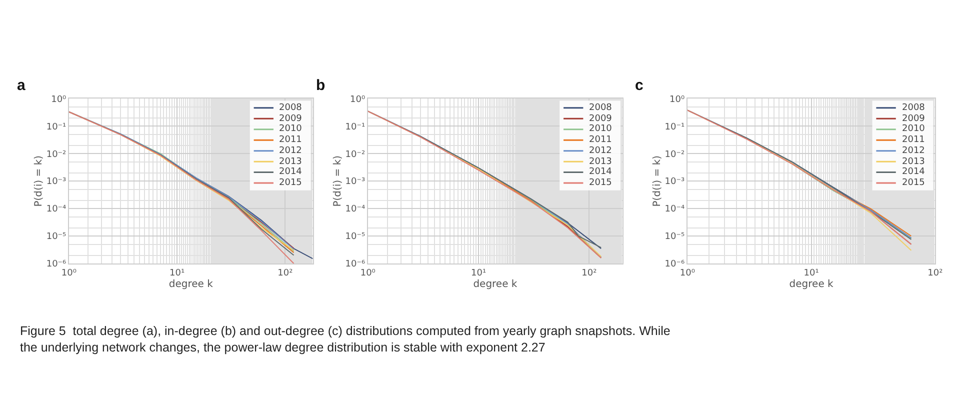 The width and height of the screenshot is (955, 411). Describe the element at coordinates (639, 85) in the screenshot. I see `chart-title: c` at that location.